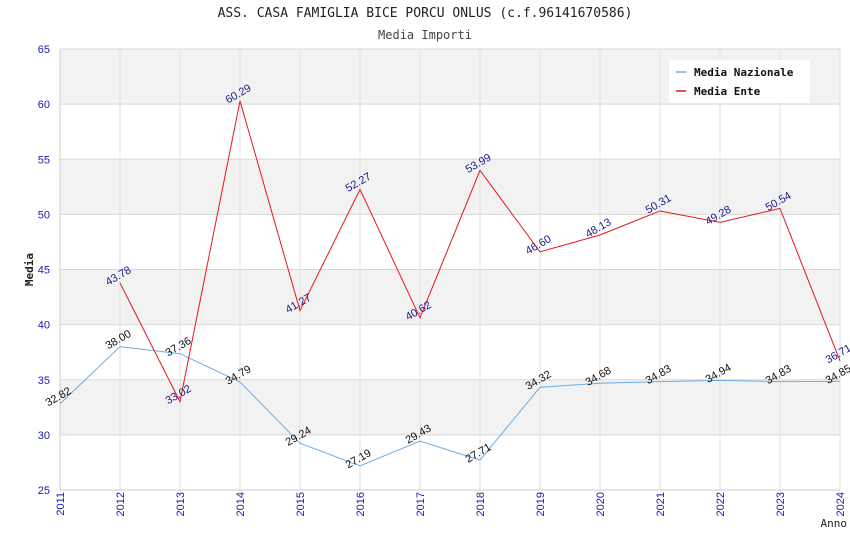 This screenshot has height=550, width=850. Describe the element at coordinates (44, 271) in the screenshot. I see `y-tick-label: 45` at that location.